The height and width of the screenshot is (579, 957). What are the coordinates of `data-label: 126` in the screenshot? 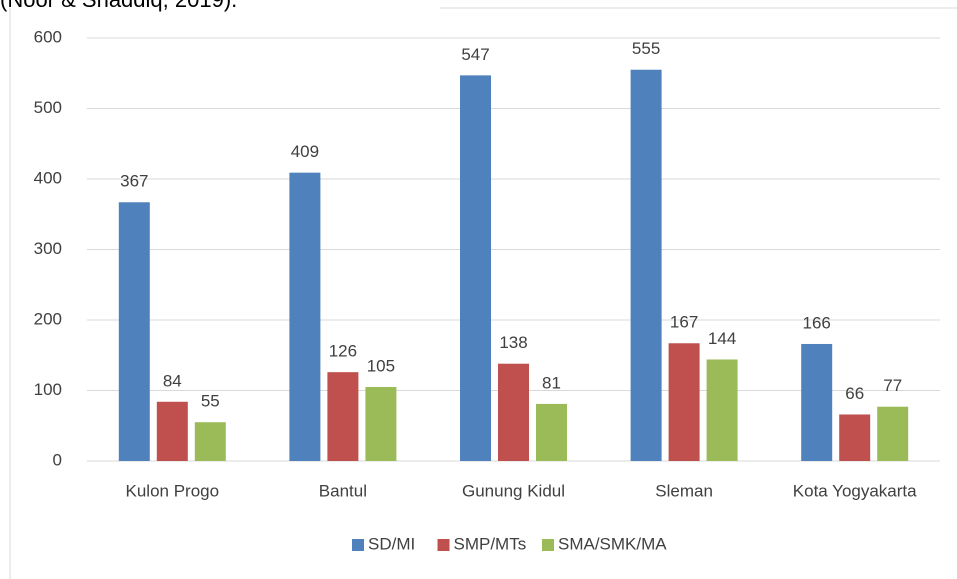 It's located at (343, 351).